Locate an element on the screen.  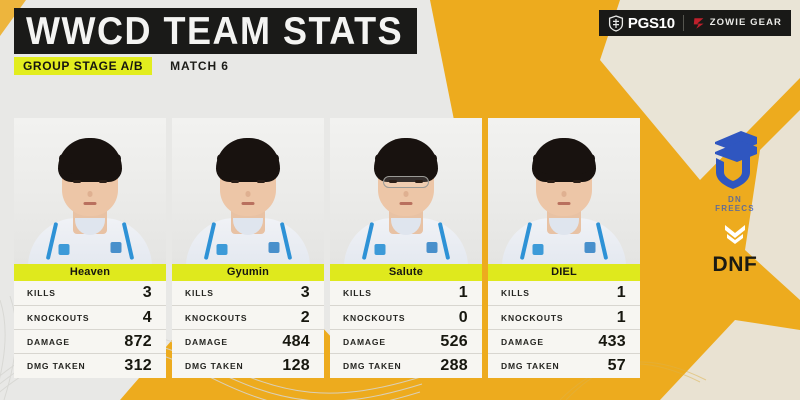
team-panel: DN FREECS DNF is located at coordinates (735, 225).